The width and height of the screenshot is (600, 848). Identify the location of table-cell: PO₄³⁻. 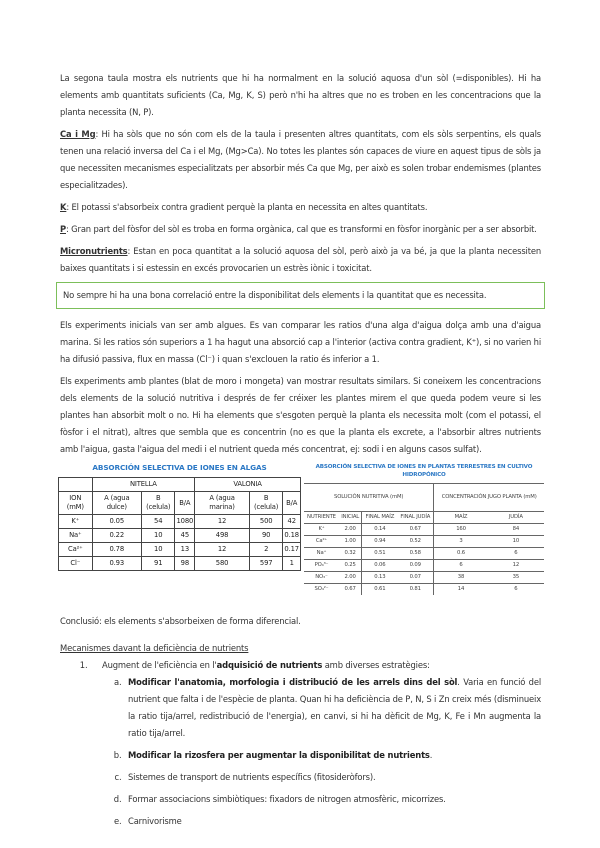
(321, 565).